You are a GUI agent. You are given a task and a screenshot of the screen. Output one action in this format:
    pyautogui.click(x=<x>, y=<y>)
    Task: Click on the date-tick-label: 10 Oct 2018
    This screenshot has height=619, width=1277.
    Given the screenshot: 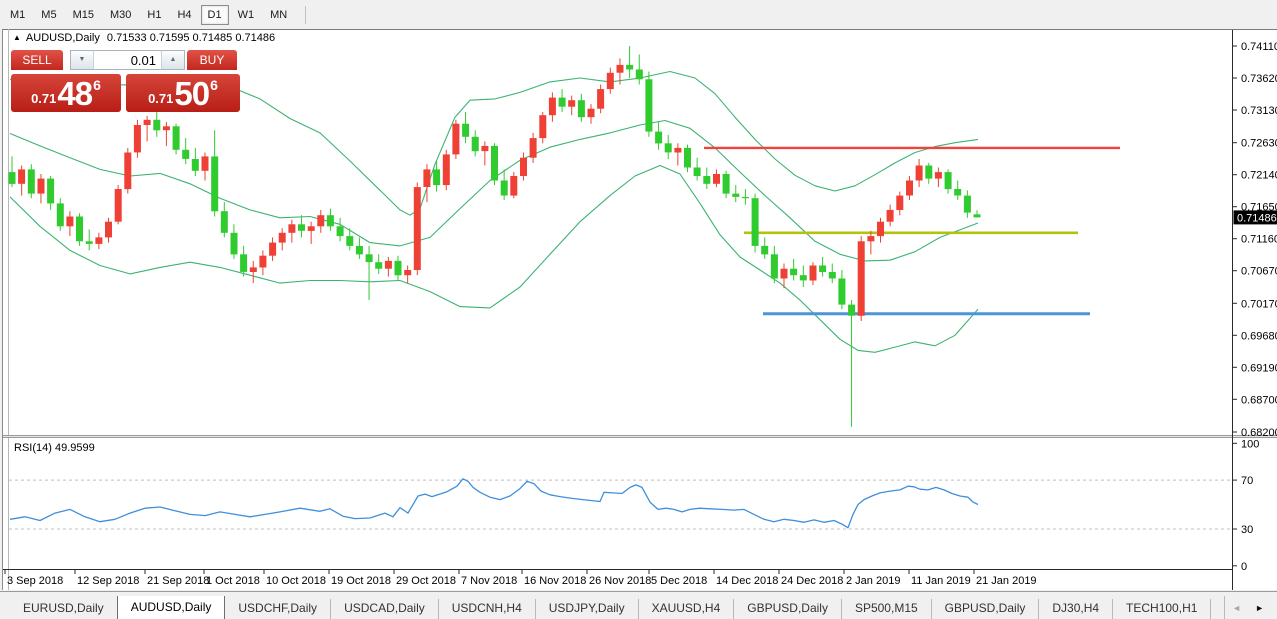 What is the action you would take?
    pyautogui.click(x=296, y=581)
    